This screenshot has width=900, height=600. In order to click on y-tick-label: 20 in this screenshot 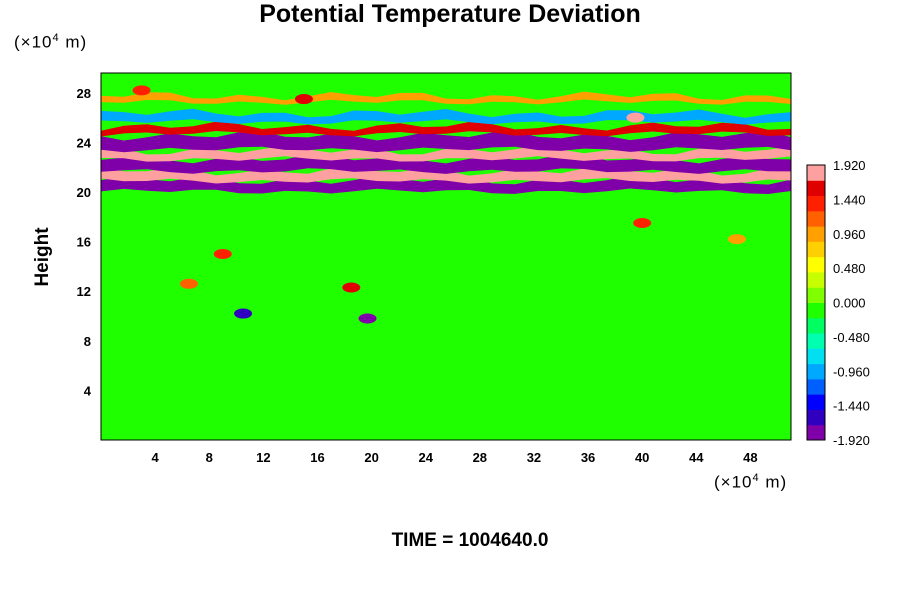, I will do `click(84, 192)`.